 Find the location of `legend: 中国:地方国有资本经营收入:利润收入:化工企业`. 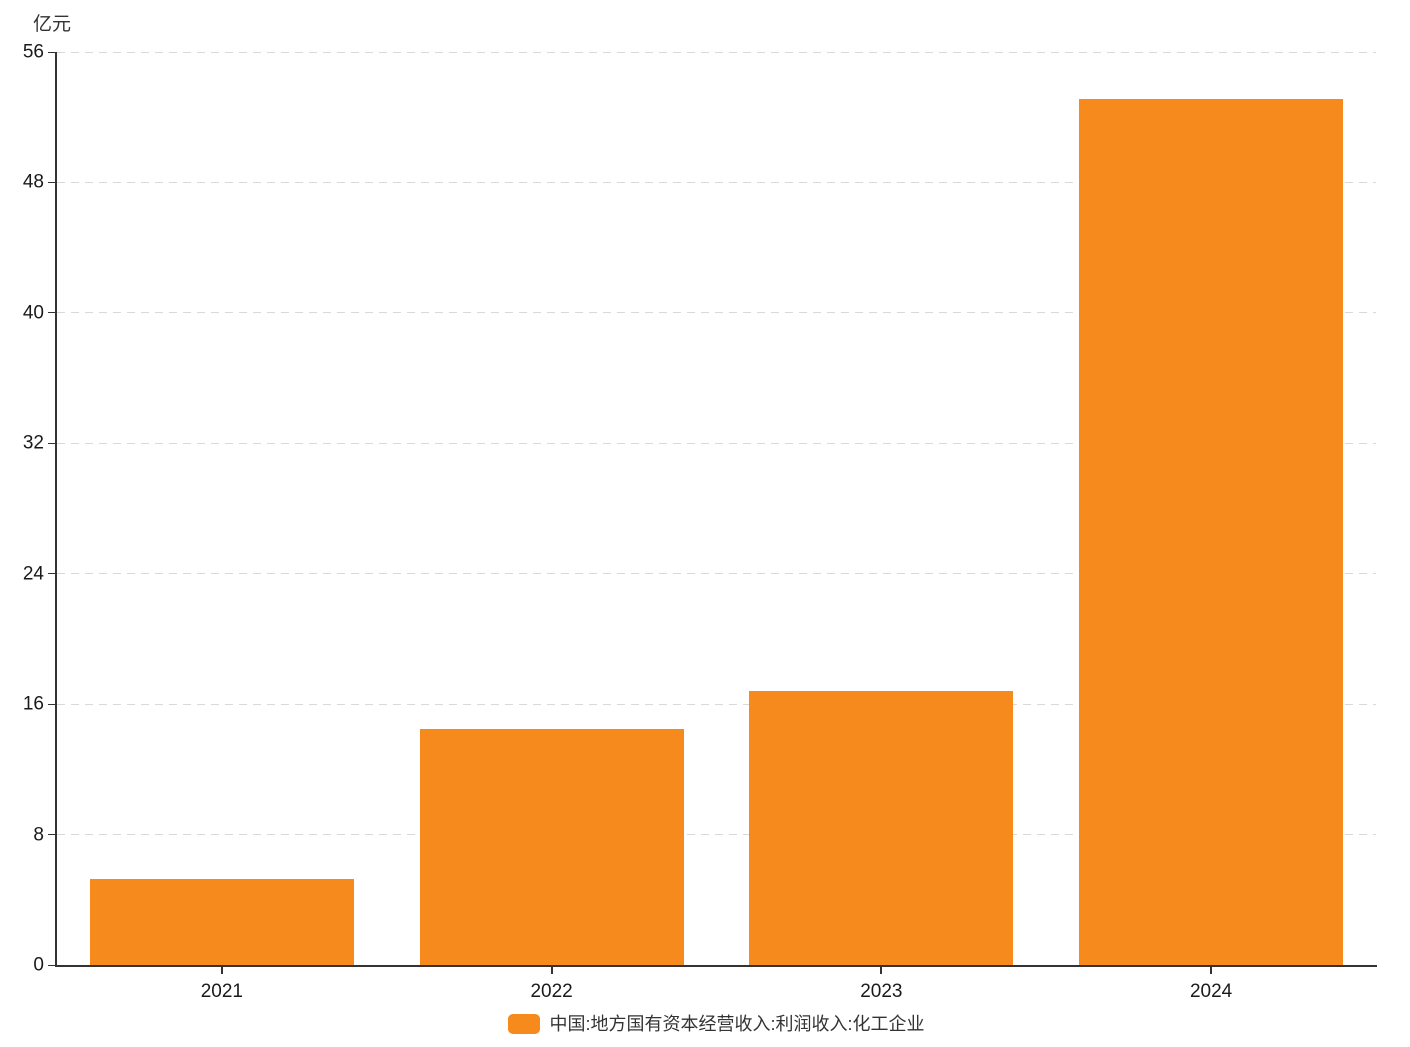

legend: 中国:地方国有资本经营收入:利润收入:化工企业 is located at coordinates (716, 1024).